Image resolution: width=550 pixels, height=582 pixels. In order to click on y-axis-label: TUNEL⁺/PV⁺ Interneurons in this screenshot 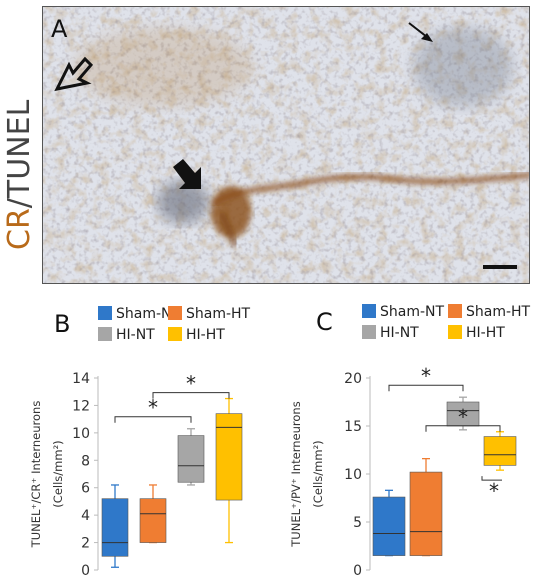, I will do `click(296, 474)`.